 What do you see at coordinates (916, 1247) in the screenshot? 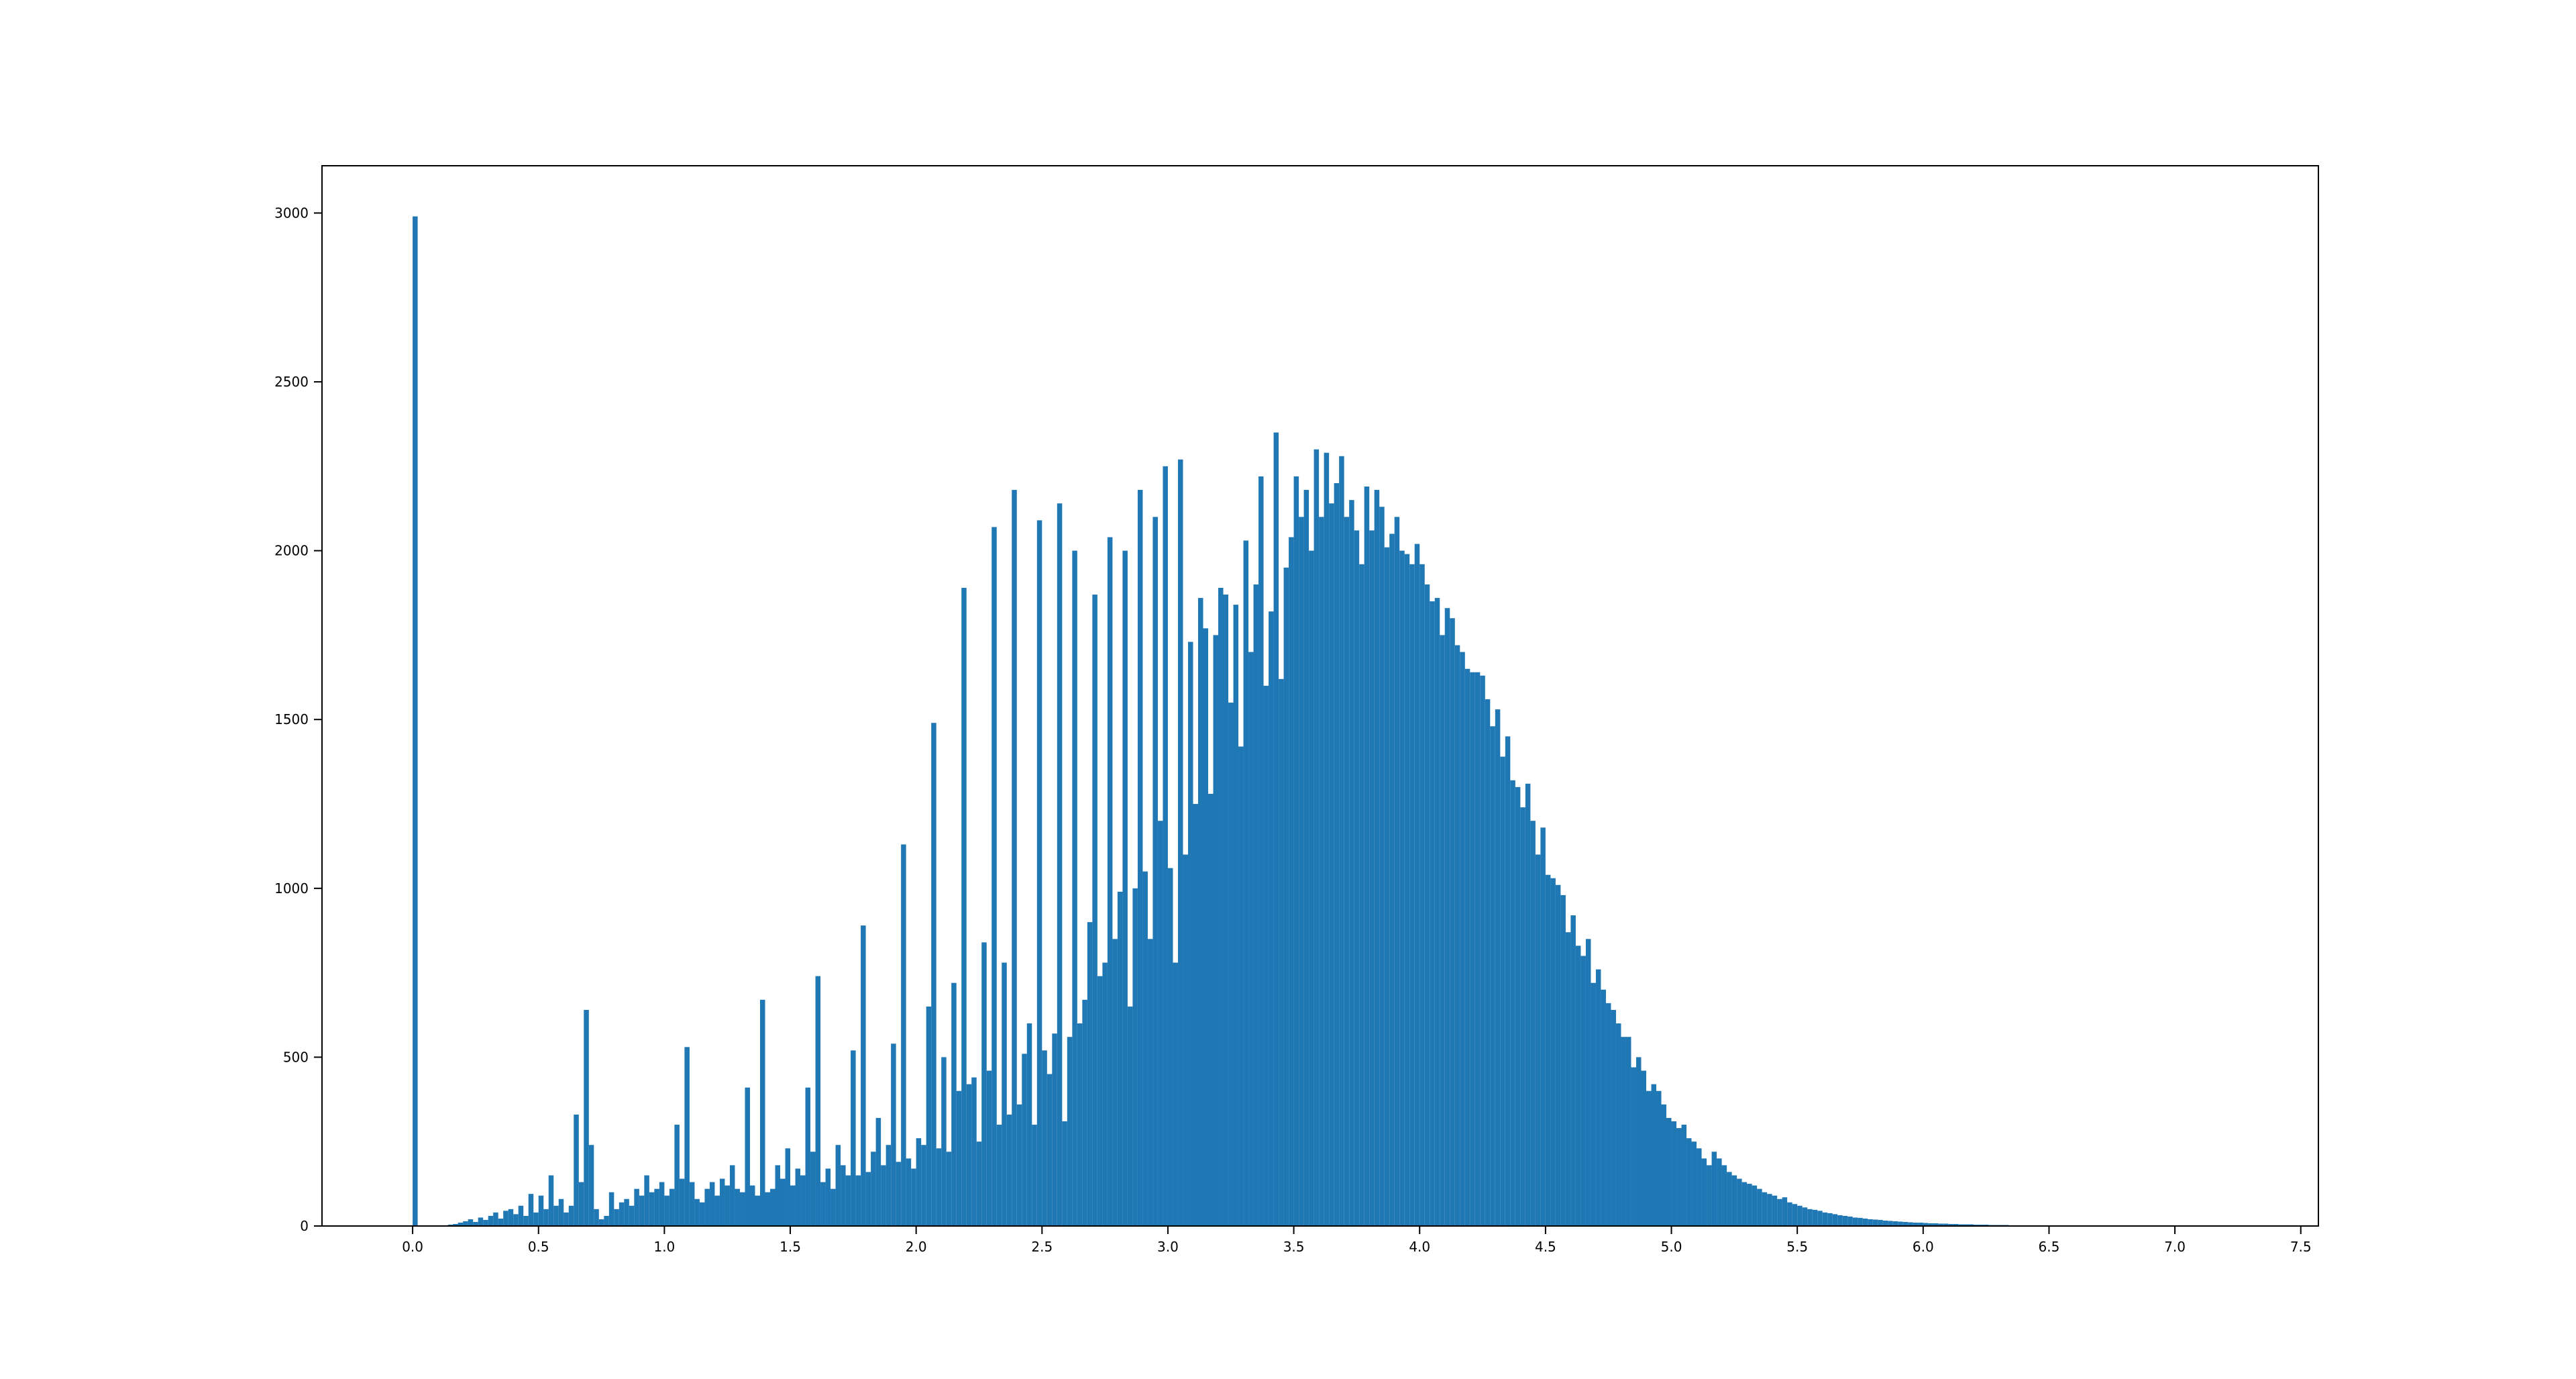
I see `x-tick-label: 2.0` at bounding box center [916, 1247].